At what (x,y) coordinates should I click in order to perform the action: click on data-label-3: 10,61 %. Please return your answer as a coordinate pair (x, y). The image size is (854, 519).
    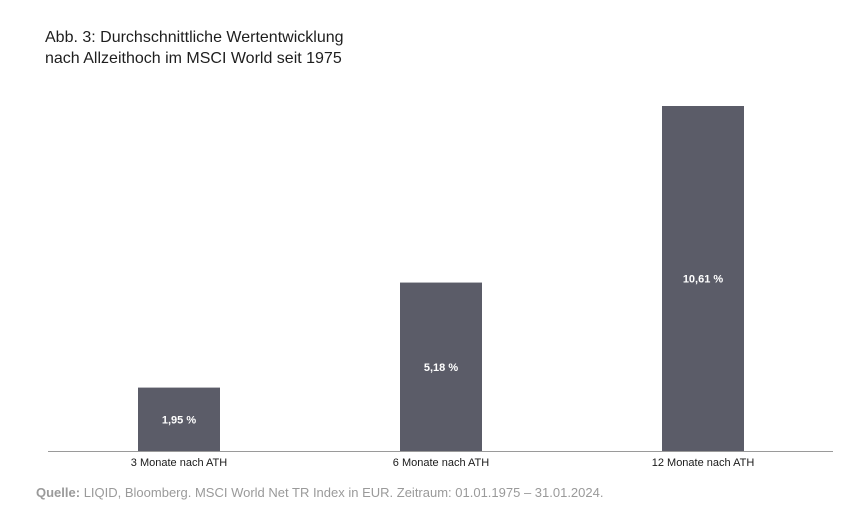
    Looking at the image, I should click on (703, 280).